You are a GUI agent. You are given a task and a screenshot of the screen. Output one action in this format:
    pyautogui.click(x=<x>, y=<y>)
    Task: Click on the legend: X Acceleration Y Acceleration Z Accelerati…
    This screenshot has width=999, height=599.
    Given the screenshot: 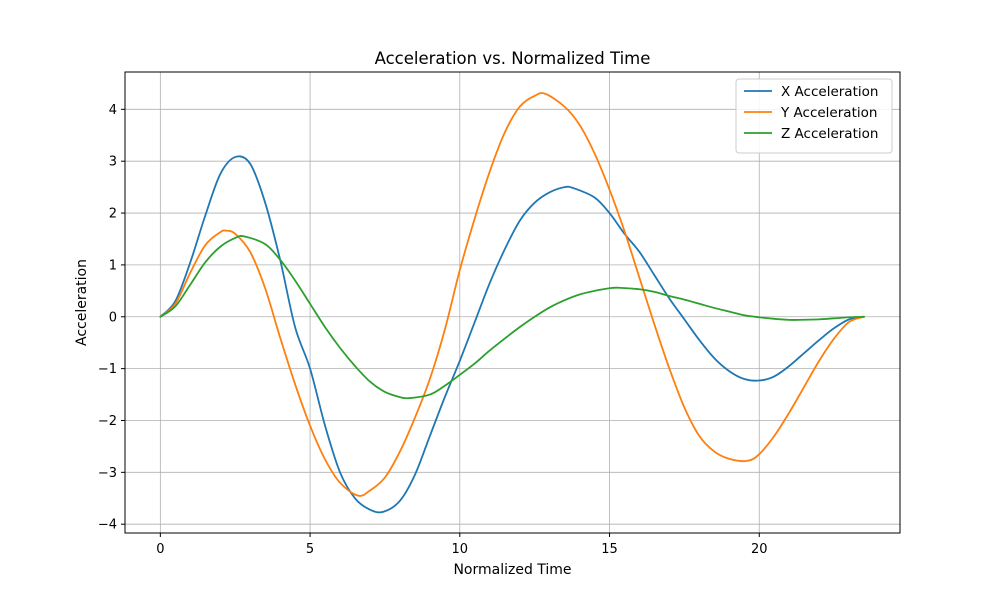 What is the action you would take?
    pyautogui.click(x=814, y=116)
    